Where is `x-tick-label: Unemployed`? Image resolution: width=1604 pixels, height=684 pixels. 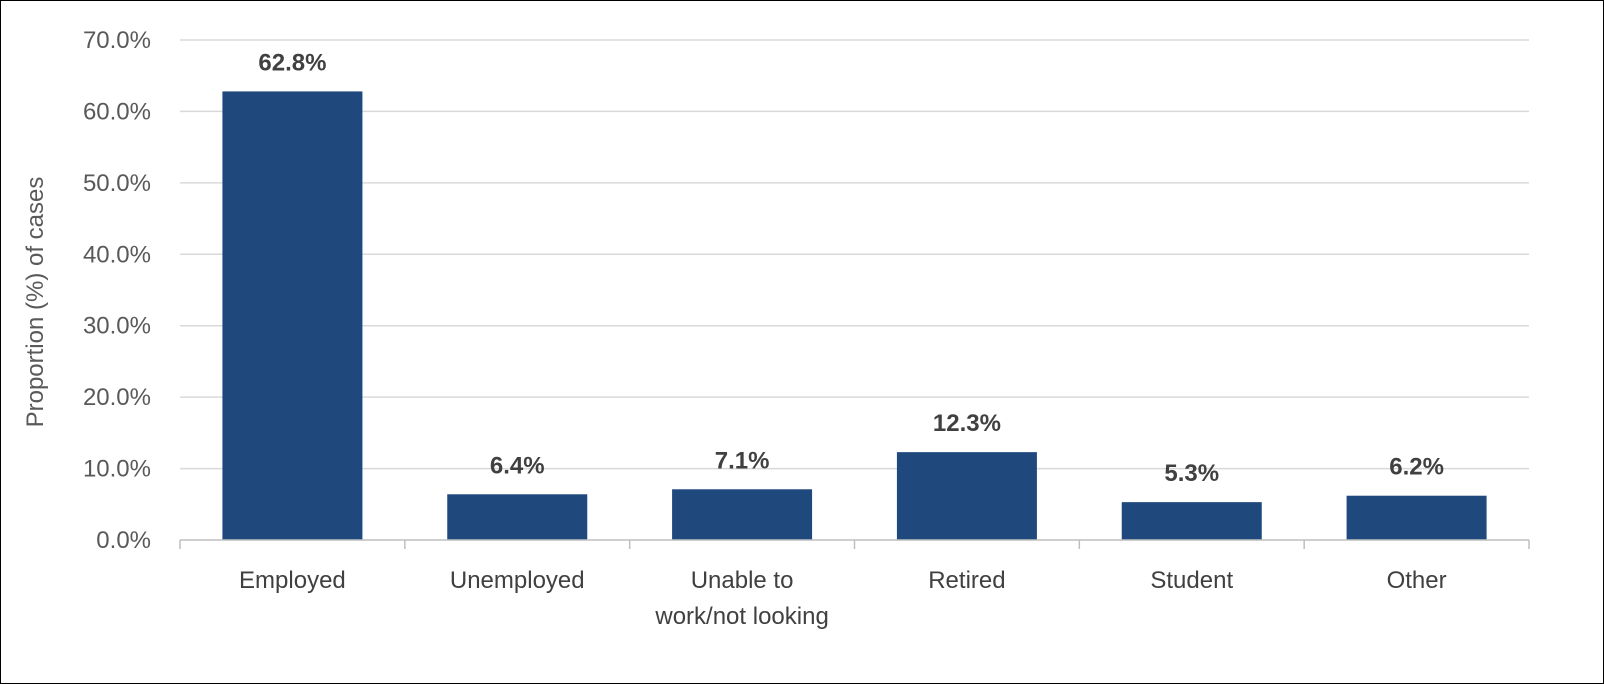 x-tick-label: Unemployed is located at coordinates (517, 580).